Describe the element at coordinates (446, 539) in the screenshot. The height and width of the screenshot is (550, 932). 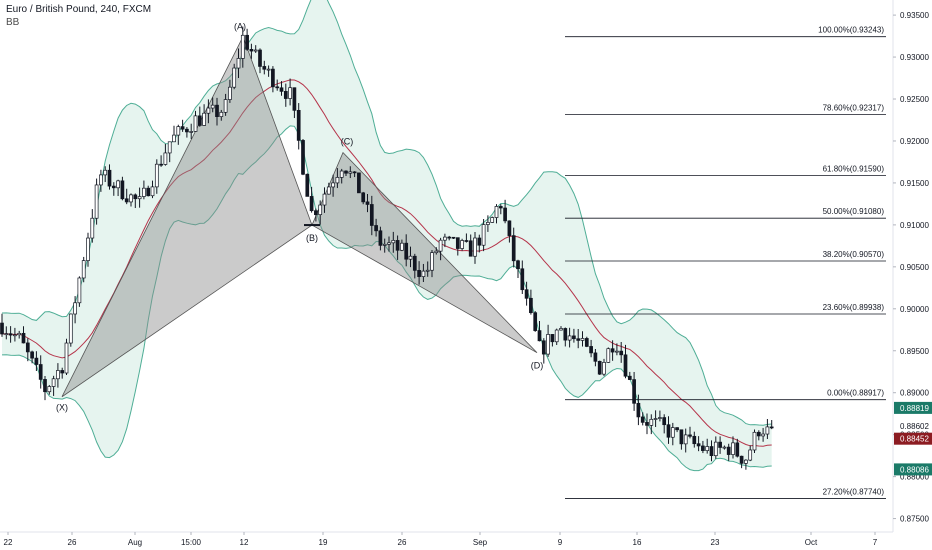
I see `time-axis: 22 26 Aug 15:00 12 19 26 Sep 9 16 23 Oct 7` at that location.